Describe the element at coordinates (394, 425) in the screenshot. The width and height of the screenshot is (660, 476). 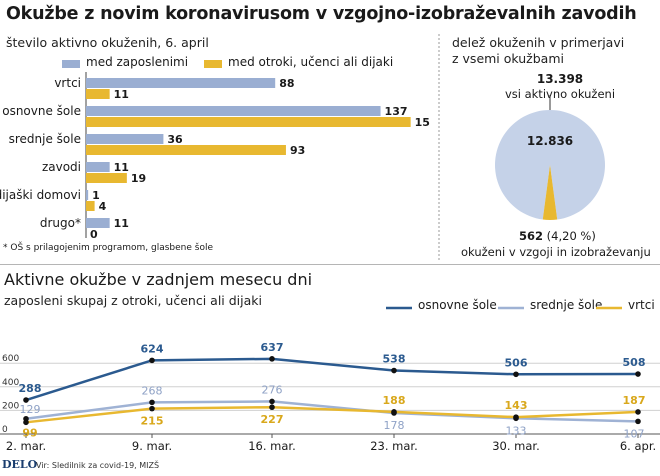
I see `line-value-label-srednje: 178` at that location.